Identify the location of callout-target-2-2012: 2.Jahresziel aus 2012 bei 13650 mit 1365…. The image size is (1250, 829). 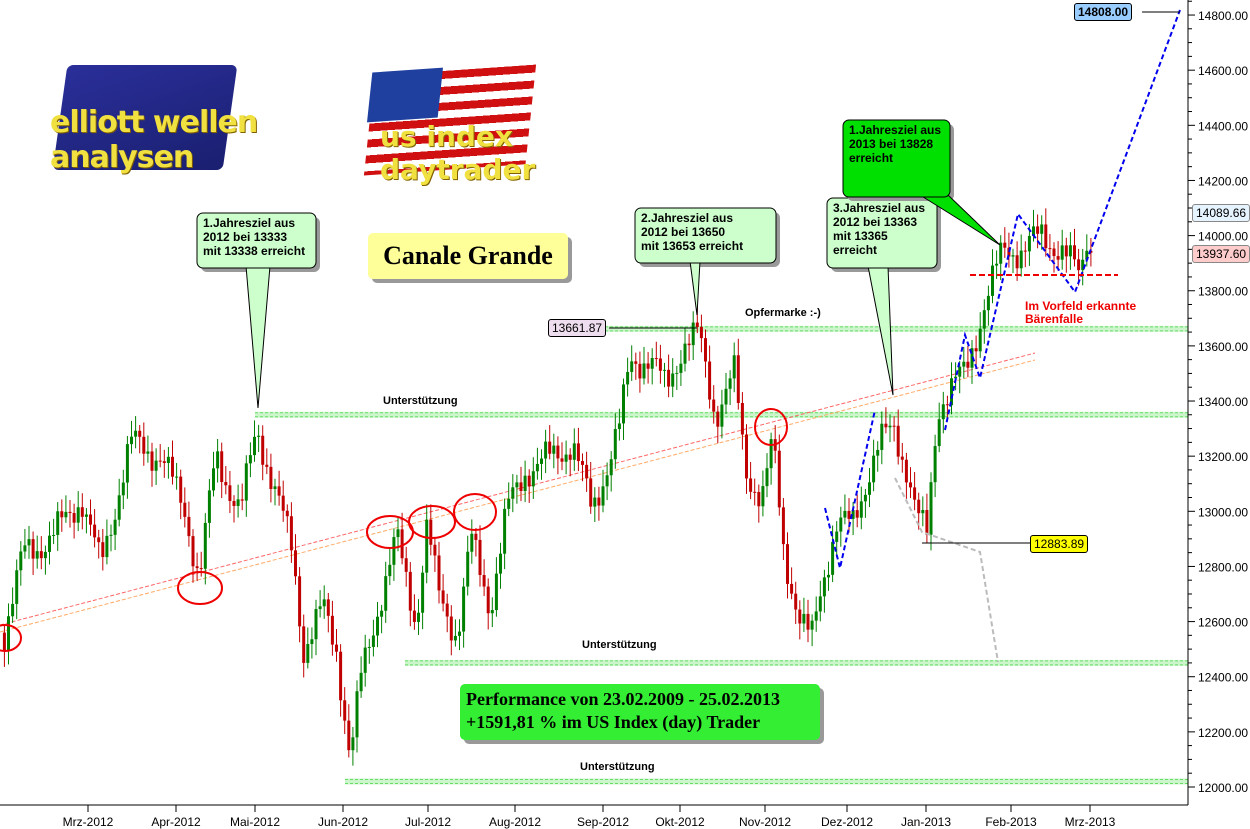
(692, 232).